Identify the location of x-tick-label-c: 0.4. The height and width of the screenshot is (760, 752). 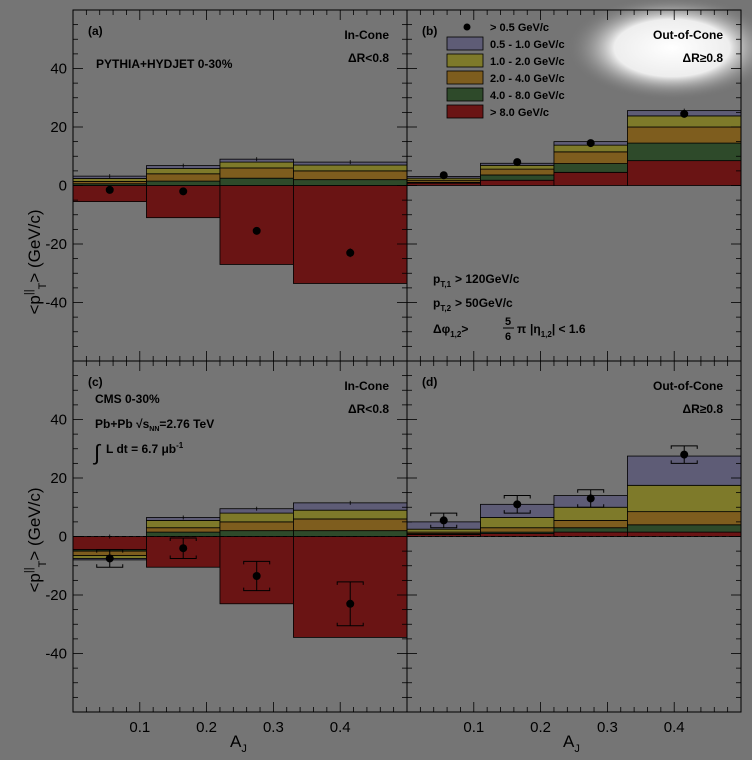
(340, 727).